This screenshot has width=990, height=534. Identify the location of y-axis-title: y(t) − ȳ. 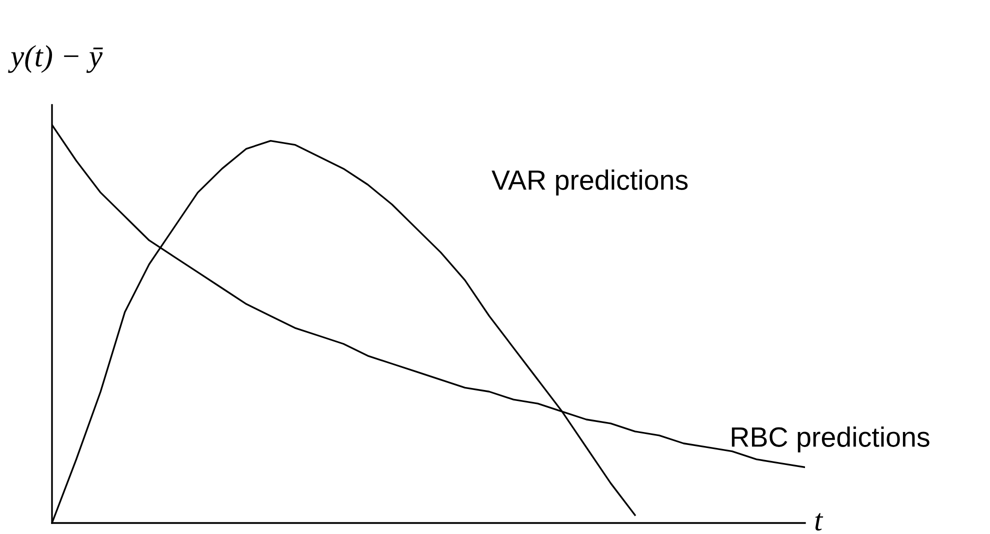
(55, 59).